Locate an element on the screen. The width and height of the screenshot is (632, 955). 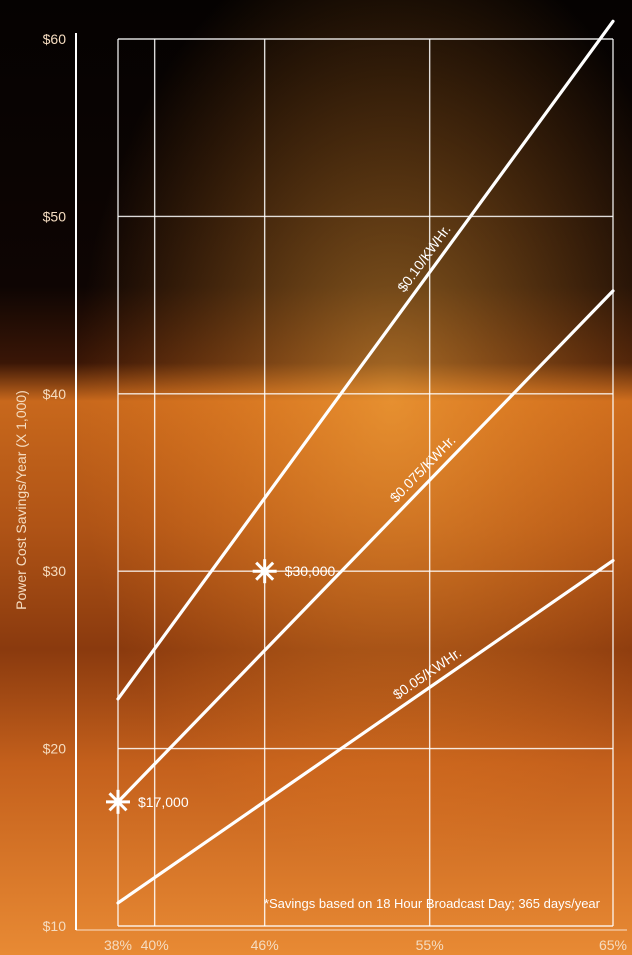
x-tick-label-0: 38% is located at coordinates (118, 945).